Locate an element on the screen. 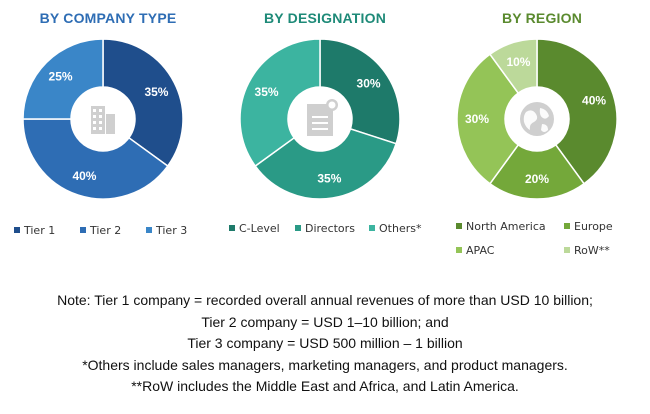  company-type-title: BY COMPANY TYPE is located at coordinates (108, 18).